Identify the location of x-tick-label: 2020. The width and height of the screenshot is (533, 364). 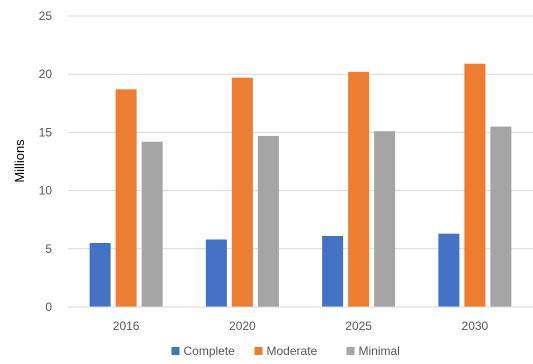
(242, 326).